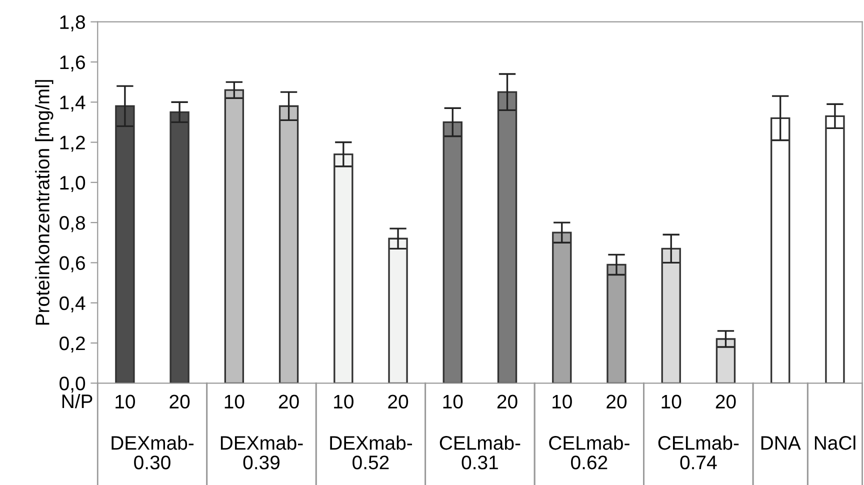 The image size is (864, 485). What do you see at coordinates (589, 453) in the screenshot?
I see `text: CELmab- 0.62` at bounding box center [589, 453].